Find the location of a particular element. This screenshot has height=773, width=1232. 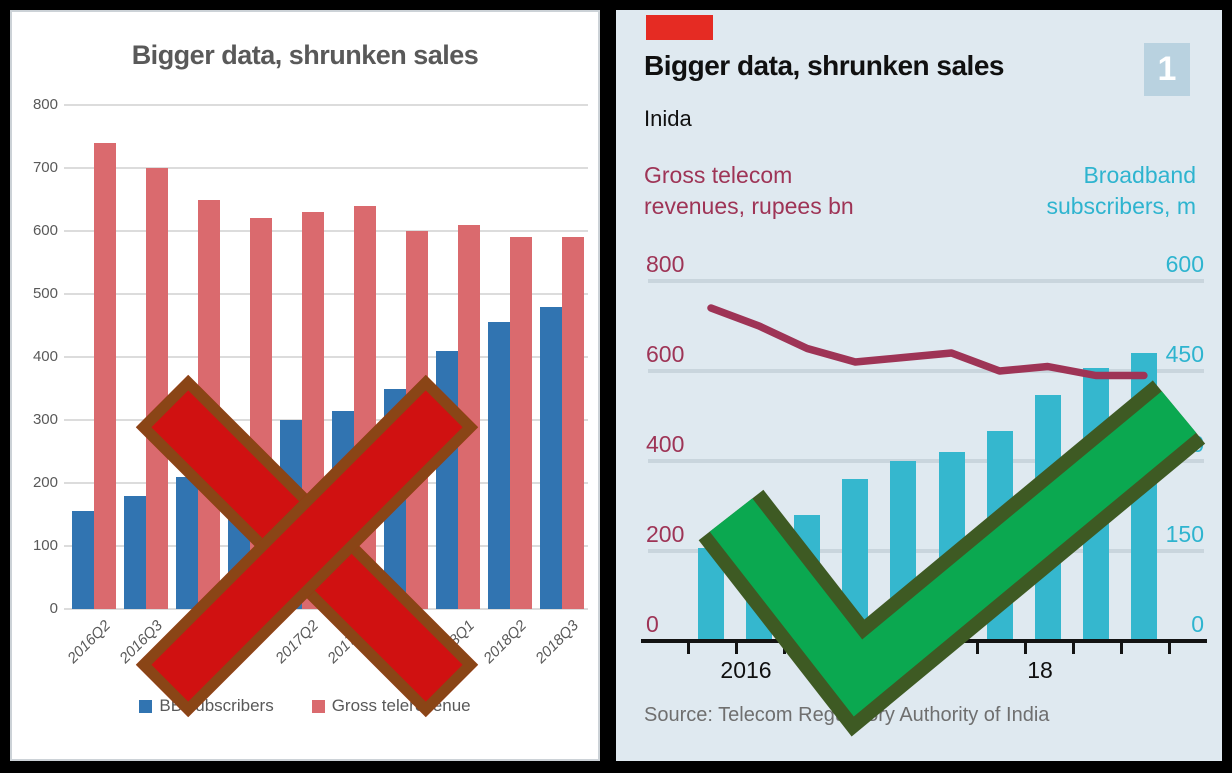

legend: BB subscribers Gross telerevenue is located at coordinates (305, 706).